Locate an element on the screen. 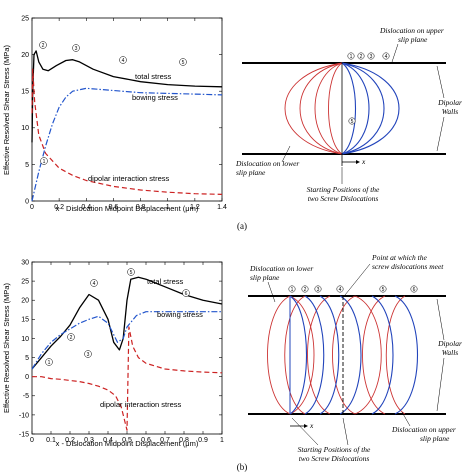 The width and height of the screenshot is (474, 474). schematic-b-x-label: x is located at coordinates (311, 425).